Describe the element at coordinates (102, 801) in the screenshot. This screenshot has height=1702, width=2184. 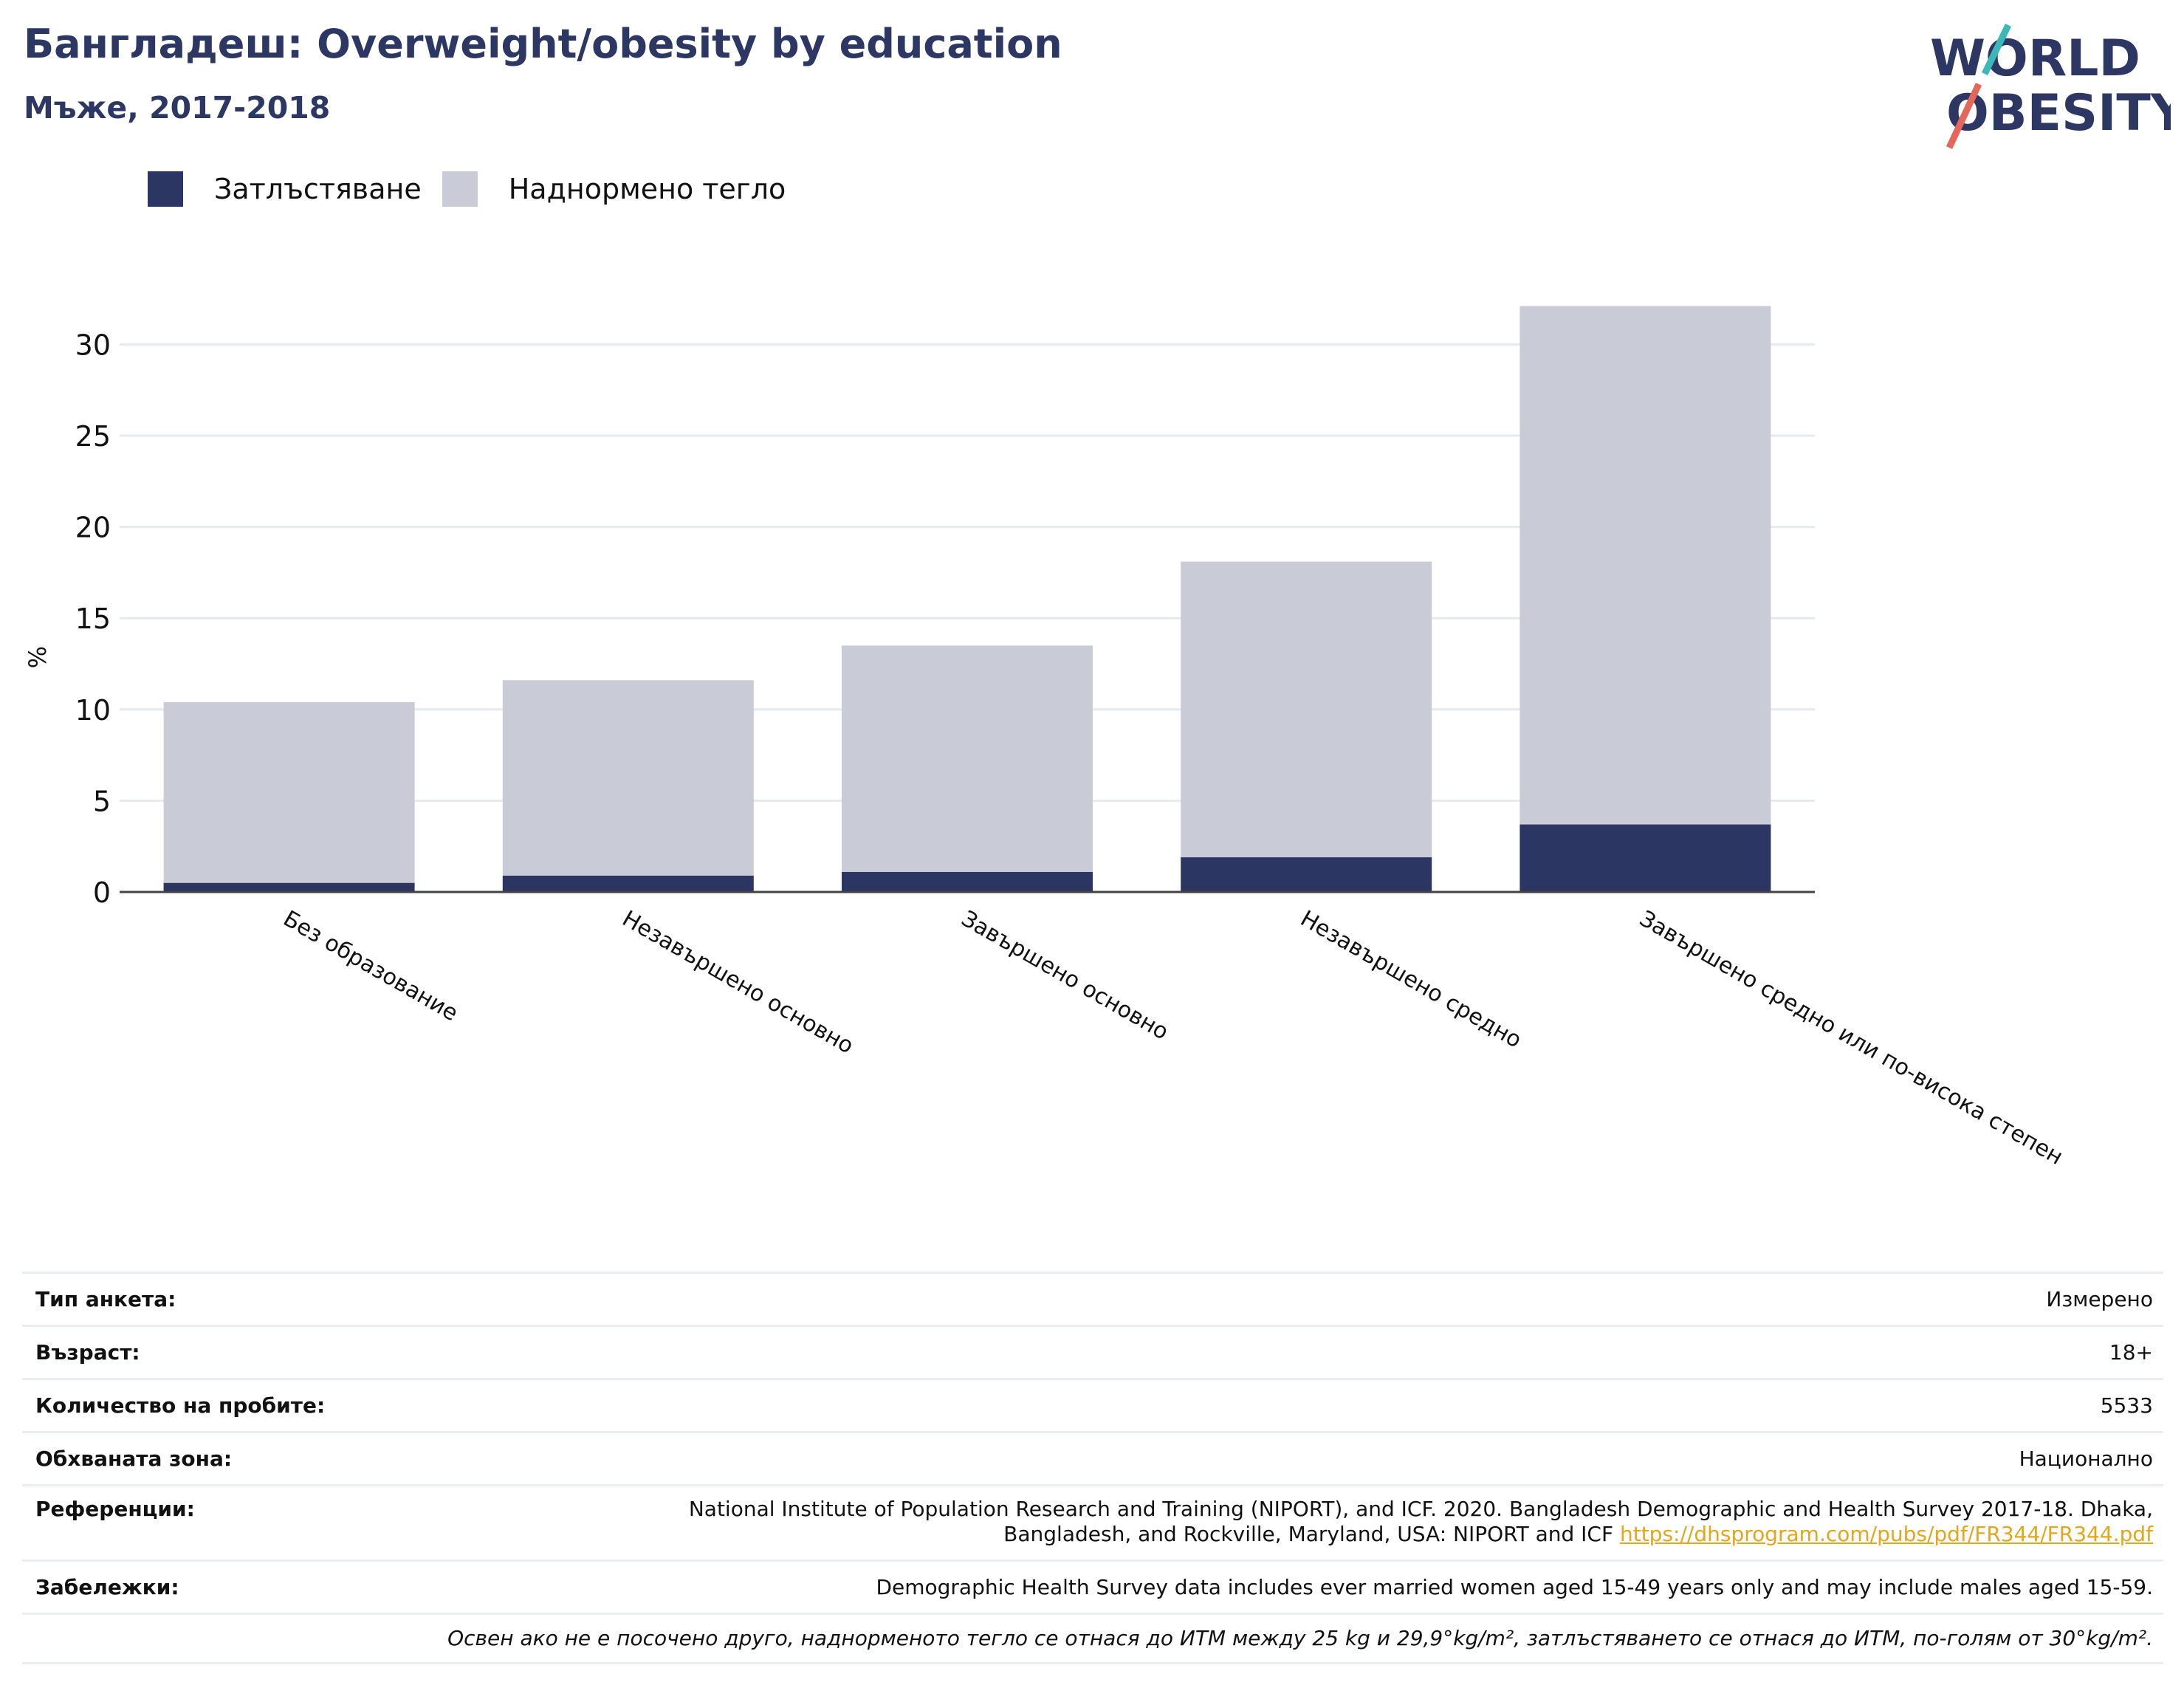
I see `y-tick-label: 5` at that location.